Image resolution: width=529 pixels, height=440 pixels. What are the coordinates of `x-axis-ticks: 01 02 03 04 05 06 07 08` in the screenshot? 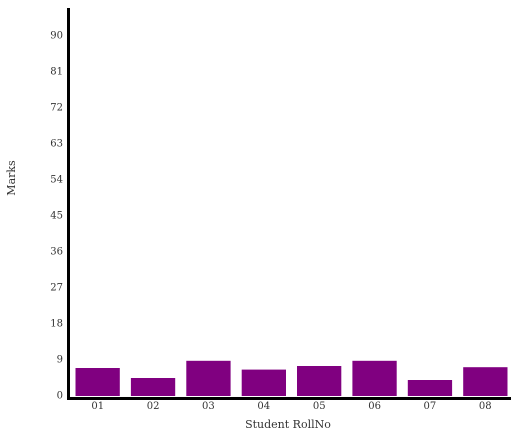 It's located at (291, 406).